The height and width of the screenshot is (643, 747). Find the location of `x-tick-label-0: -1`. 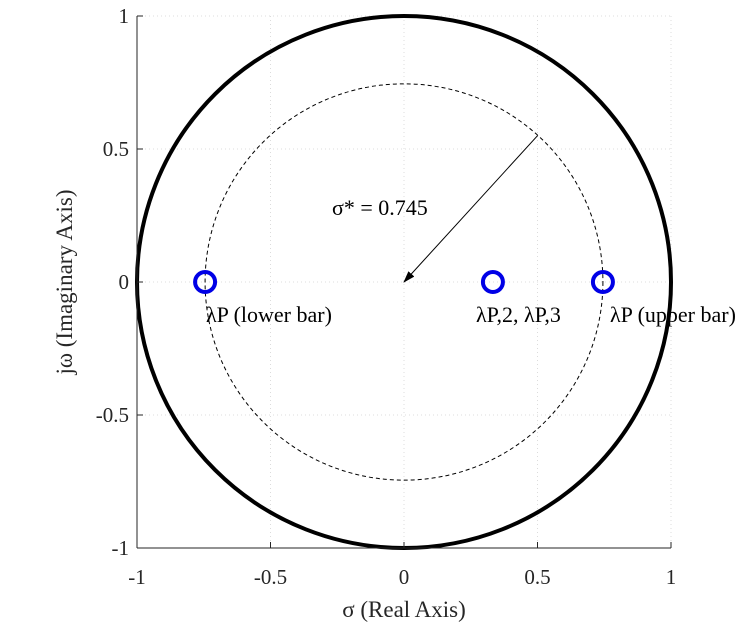

x-tick-label-0: -1 is located at coordinates (137, 577).